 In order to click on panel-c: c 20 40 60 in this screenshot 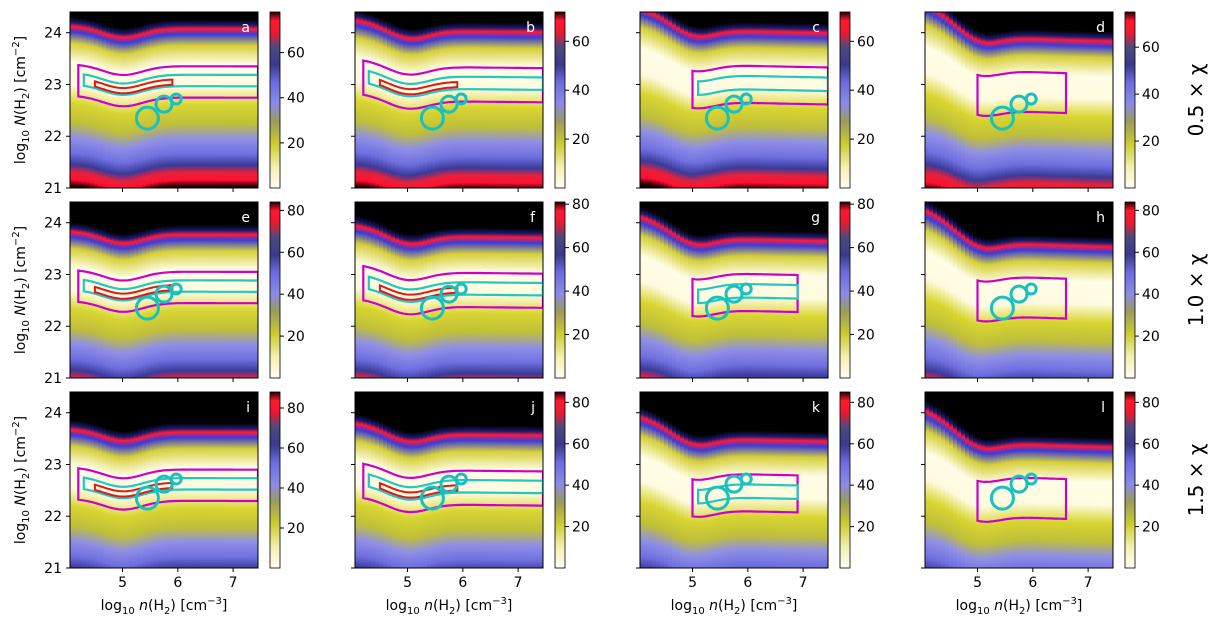, I will do `click(755, 101)`.